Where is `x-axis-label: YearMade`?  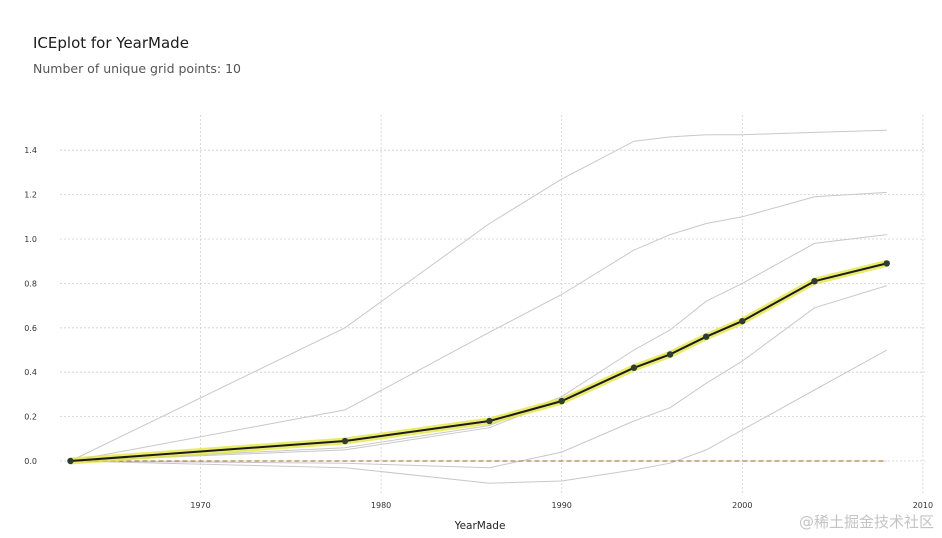
x-axis-label: YearMade is located at coordinates (480, 526).